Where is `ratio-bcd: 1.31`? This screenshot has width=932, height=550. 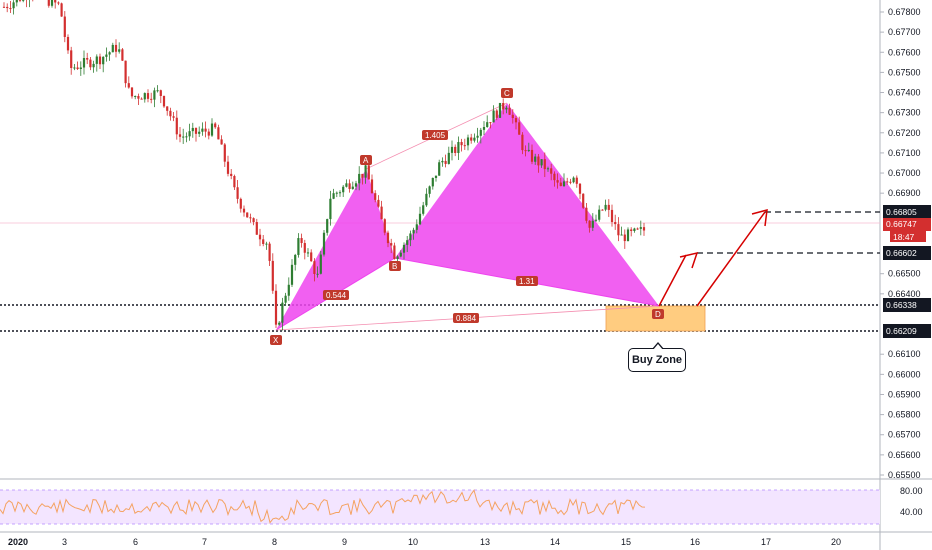
ratio-bcd: 1.31 is located at coordinates (527, 281).